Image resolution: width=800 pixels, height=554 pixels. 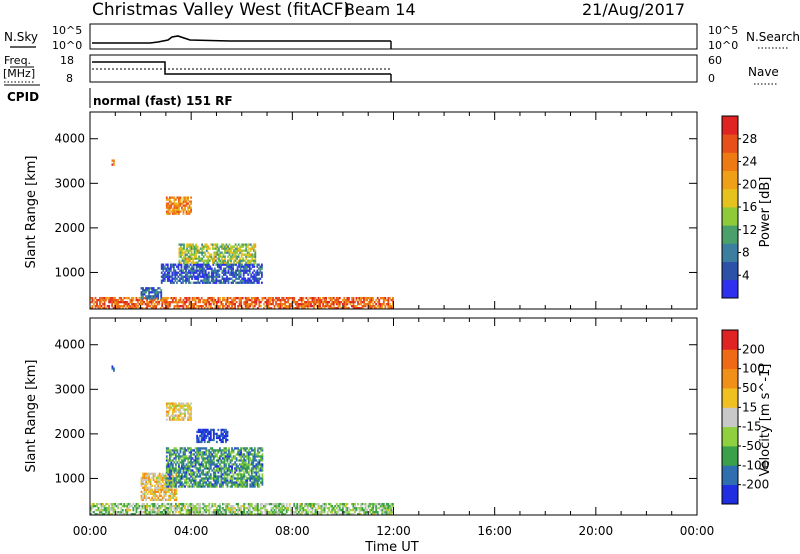 I want to click on colorbar-segment, so click(x=730, y=456).